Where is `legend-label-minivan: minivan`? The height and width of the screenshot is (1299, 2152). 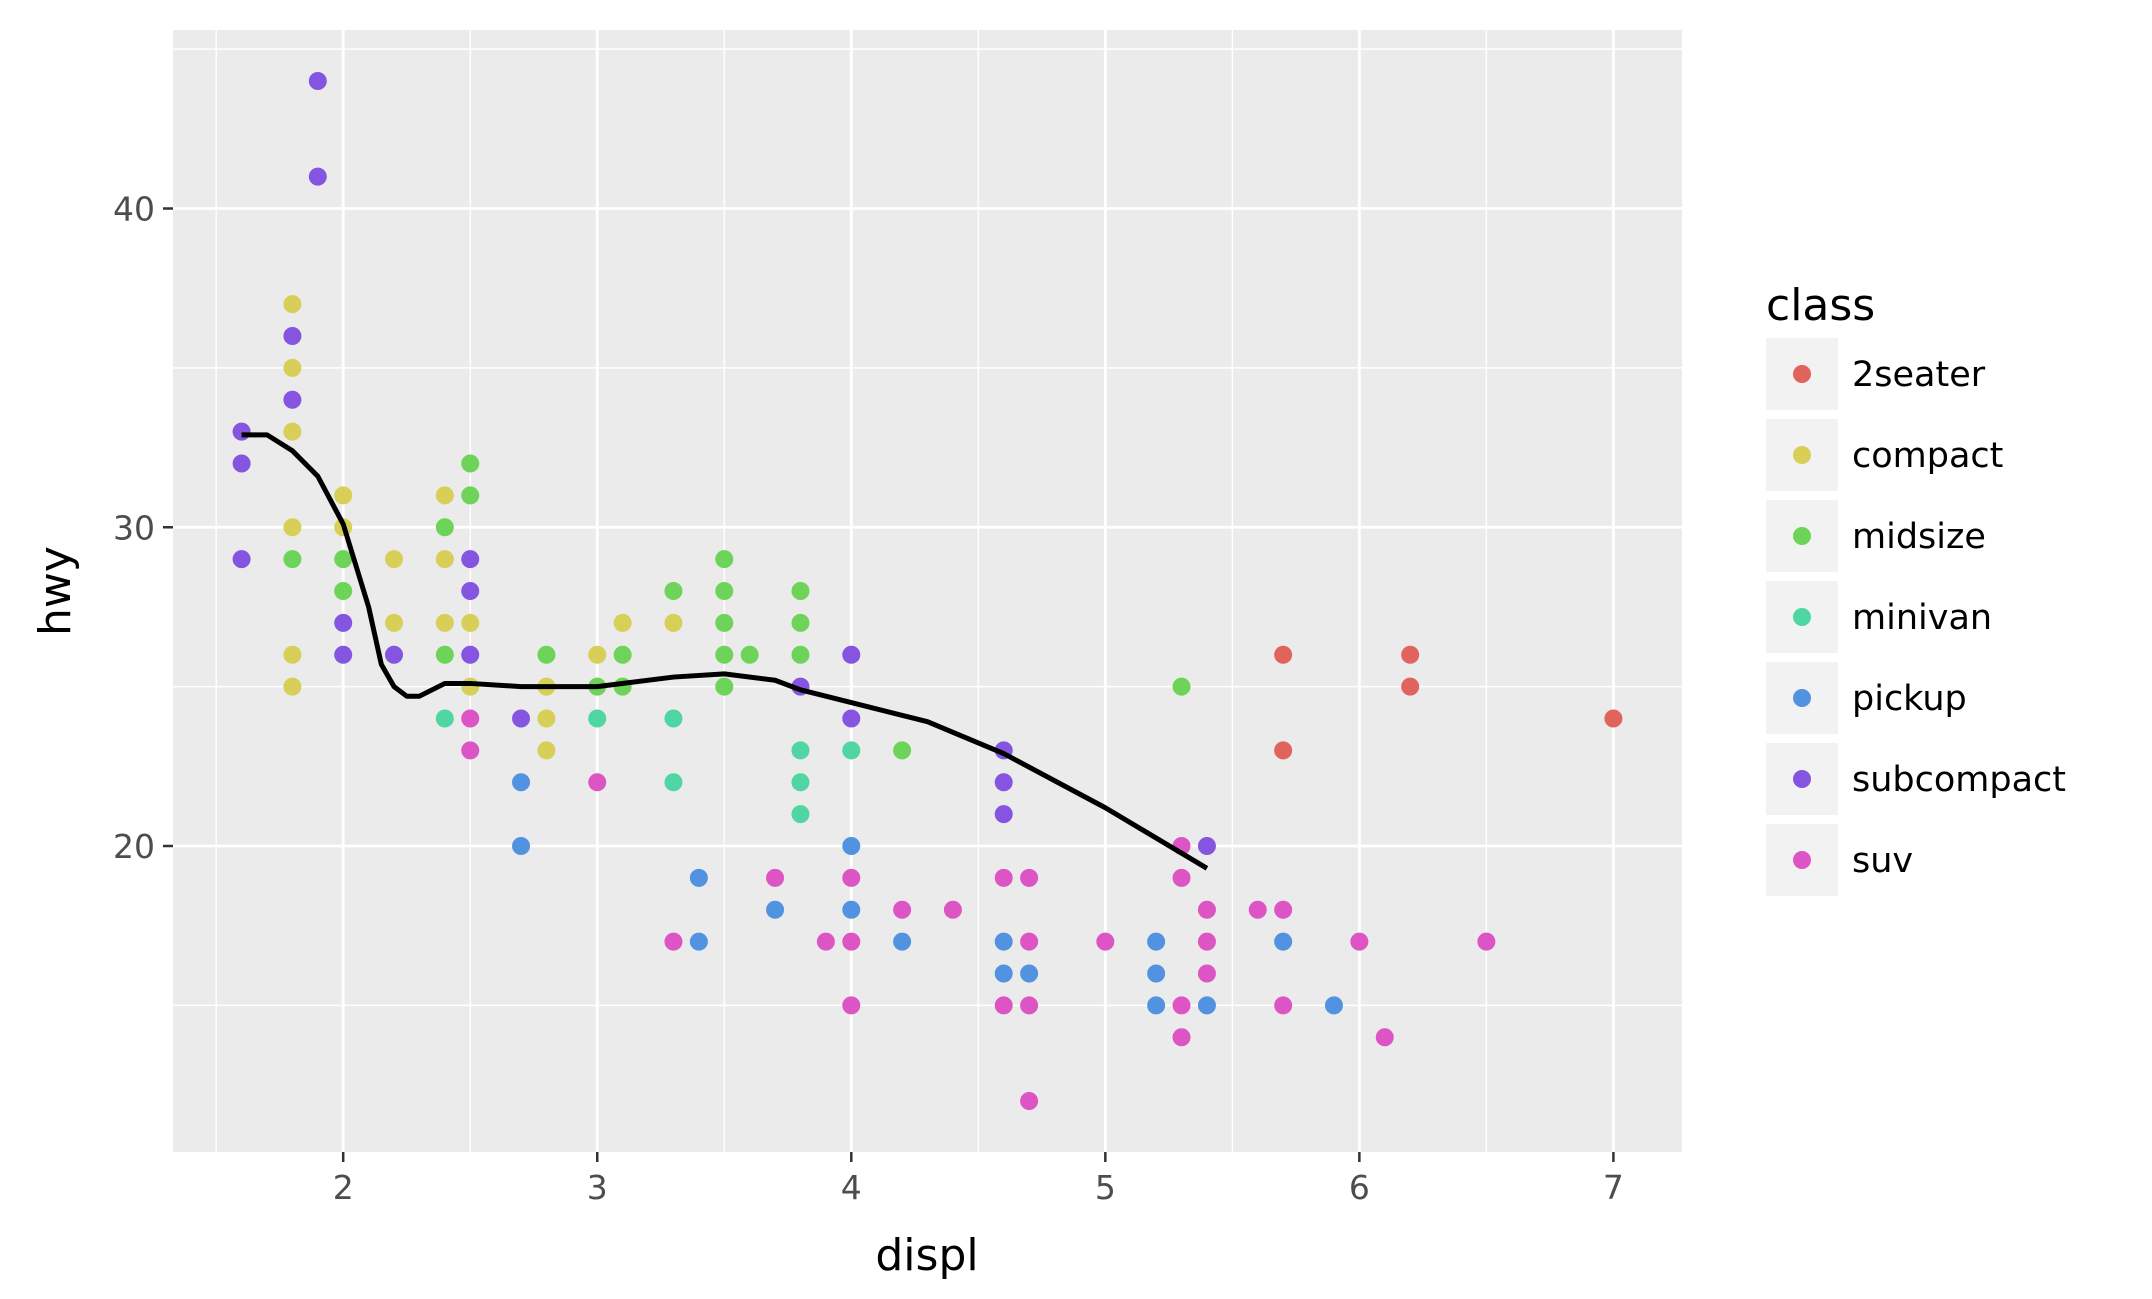
legend-label-minivan: minivan is located at coordinates (1922, 618).